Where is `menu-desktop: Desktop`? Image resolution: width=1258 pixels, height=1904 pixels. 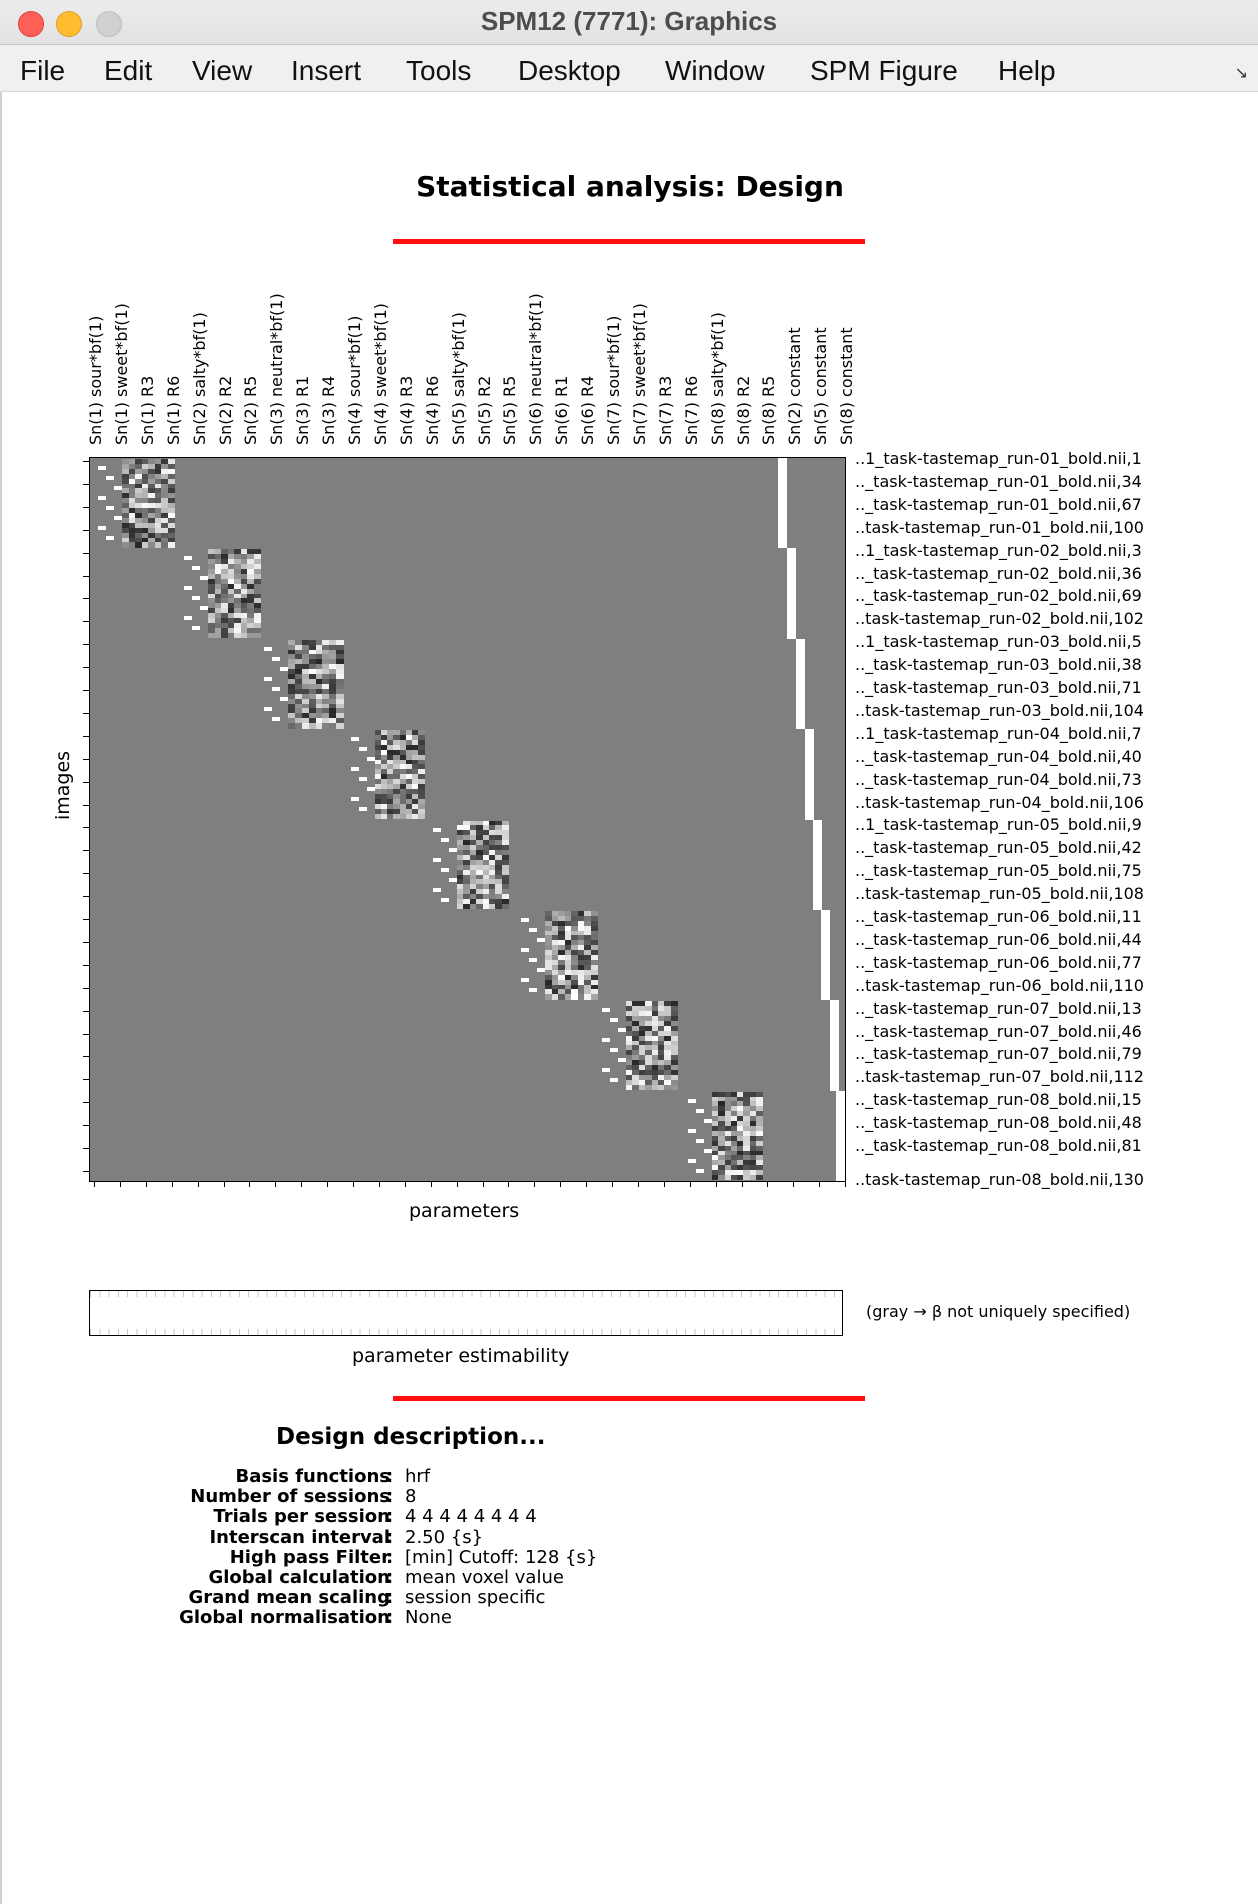
menu-desktop: Desktop is located at coordinates (569, 70).